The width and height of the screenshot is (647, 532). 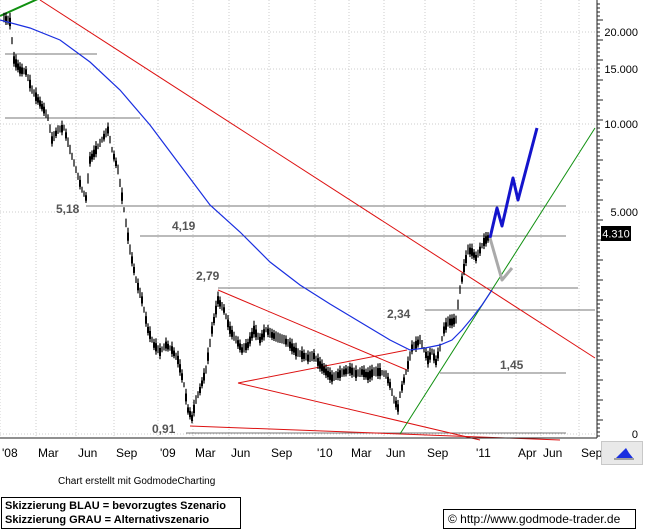 What do you see at coordinates (513, 183) in the screenshot?
I see `preferred-scenario-path` at bounding box center [513, 183].